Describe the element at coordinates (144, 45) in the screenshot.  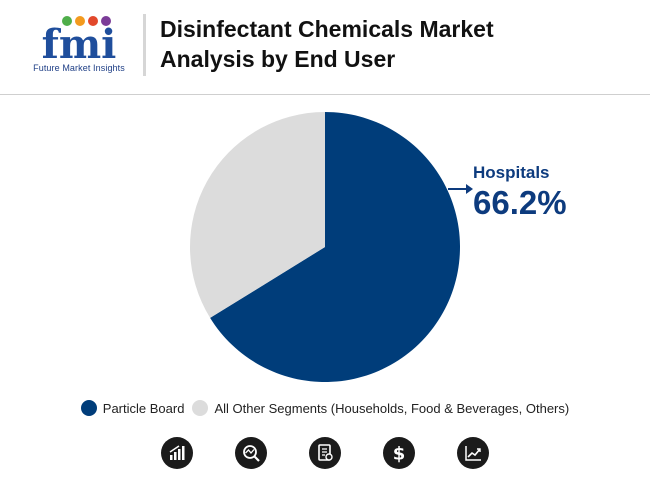
I see `header-divider` at that location.